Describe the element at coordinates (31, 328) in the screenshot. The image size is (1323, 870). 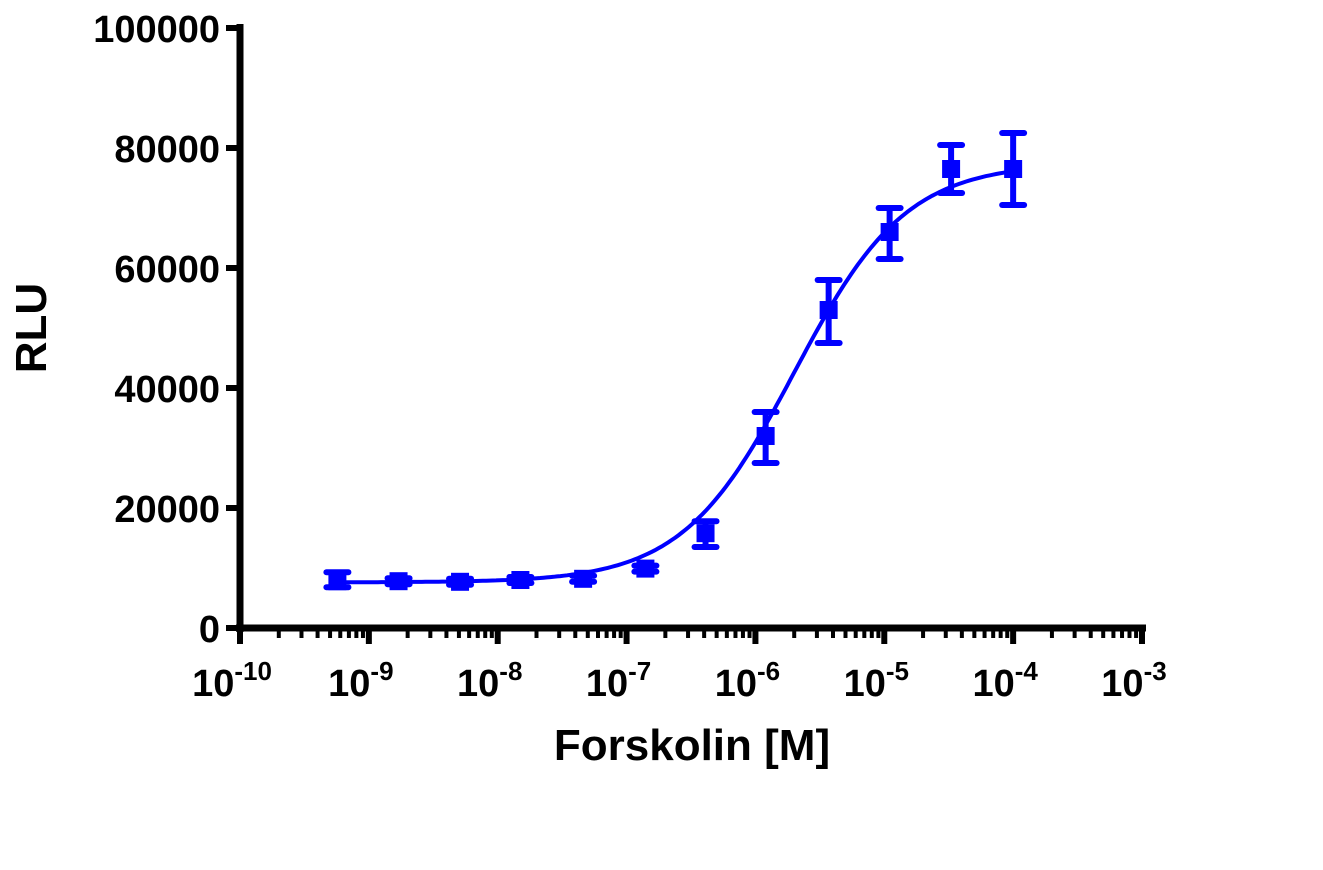
I see `y-axis-label: RLU` at that location.